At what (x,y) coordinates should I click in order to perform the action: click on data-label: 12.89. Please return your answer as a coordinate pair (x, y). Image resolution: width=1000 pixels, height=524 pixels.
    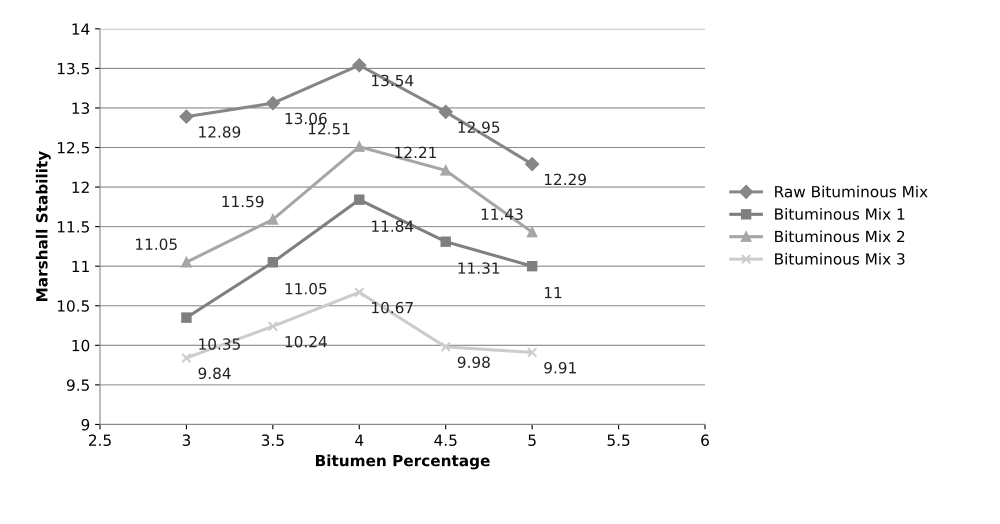
    Looking at the image, I should click on (219, 132).